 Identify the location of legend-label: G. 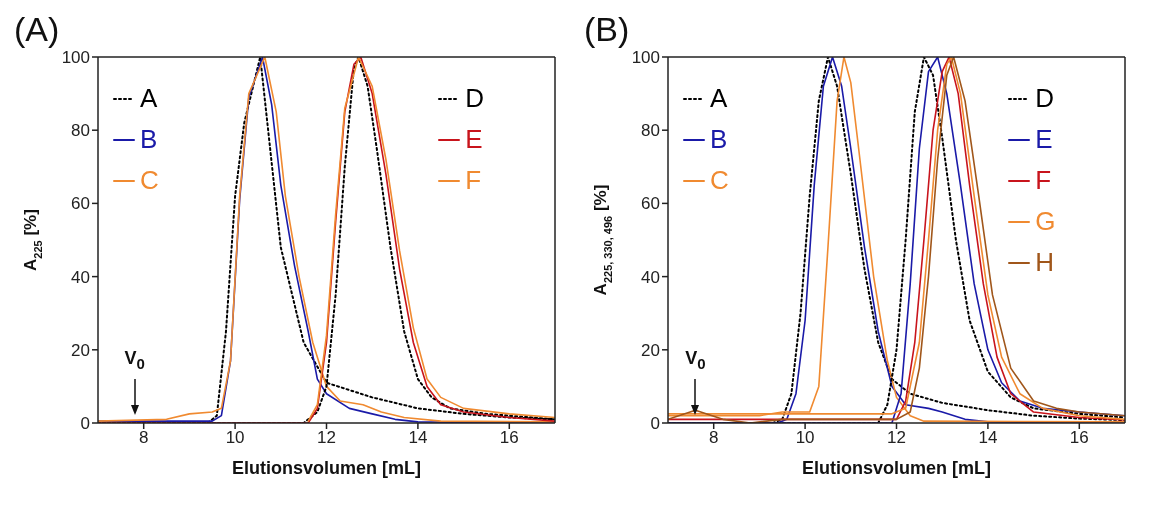
(1045, 221).